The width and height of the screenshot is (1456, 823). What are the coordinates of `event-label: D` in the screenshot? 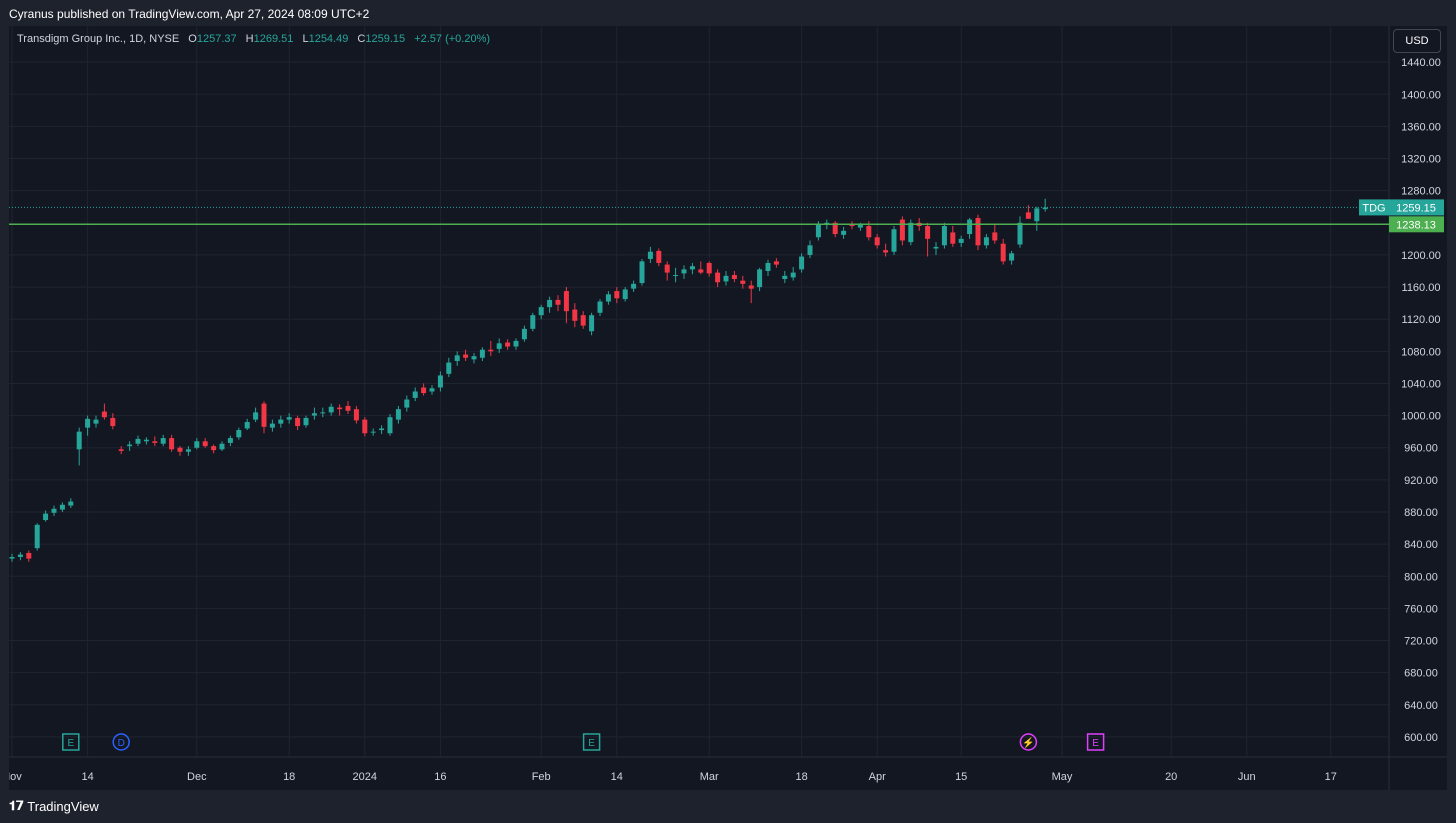 It's located at (121, 743).